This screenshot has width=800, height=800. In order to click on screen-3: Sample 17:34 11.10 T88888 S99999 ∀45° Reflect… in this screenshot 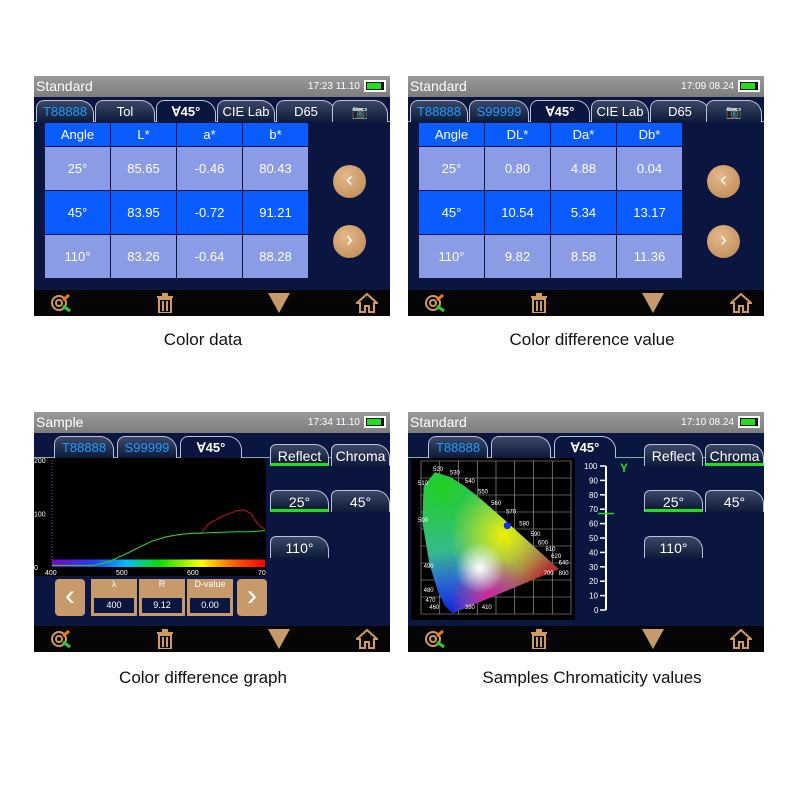, I will do `click(212, 532)`.